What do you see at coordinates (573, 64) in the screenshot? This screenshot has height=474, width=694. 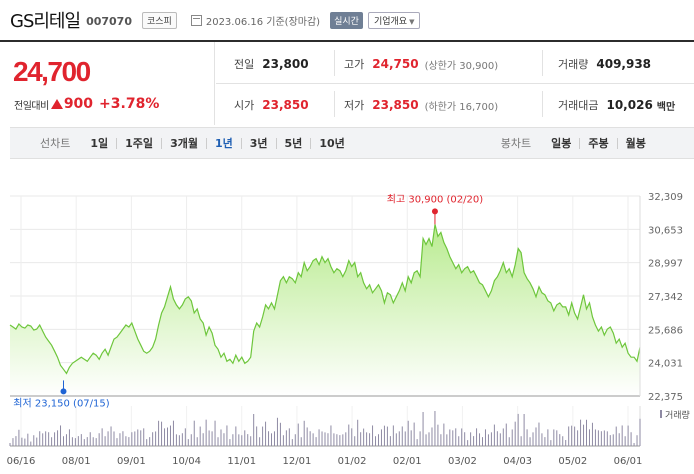 I see `volume-label: 거래량` at bounding box center [573, 64].